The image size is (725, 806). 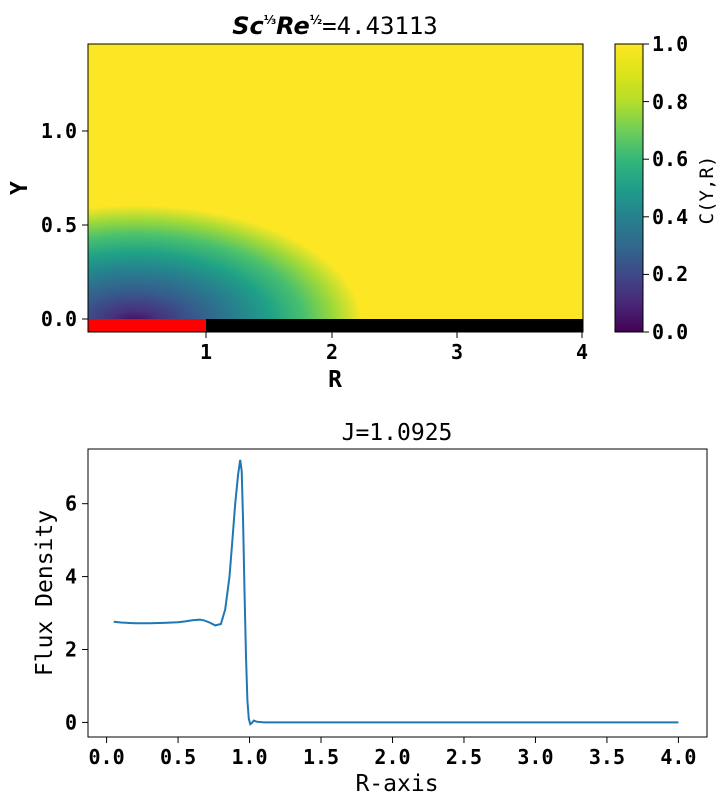 What do you see at coordinates (670, 44) in the screenshot?
I see `colorbar-tick: 1.0` at bounding box center [670, 44].